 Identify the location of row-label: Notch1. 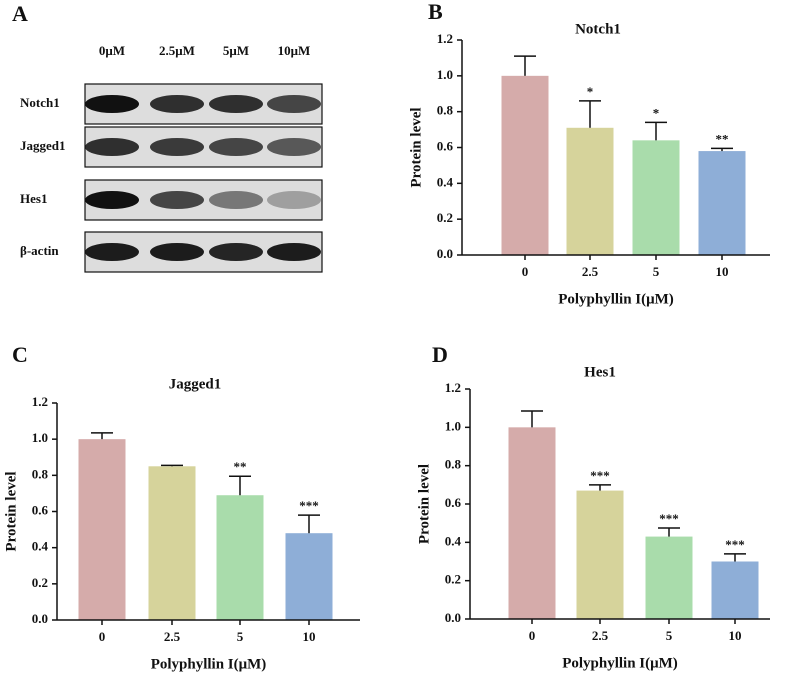
(40, 102).